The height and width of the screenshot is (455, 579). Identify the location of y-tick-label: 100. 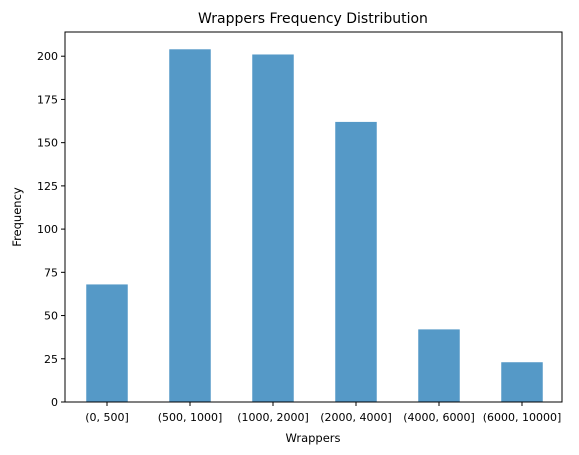
(47, 229).